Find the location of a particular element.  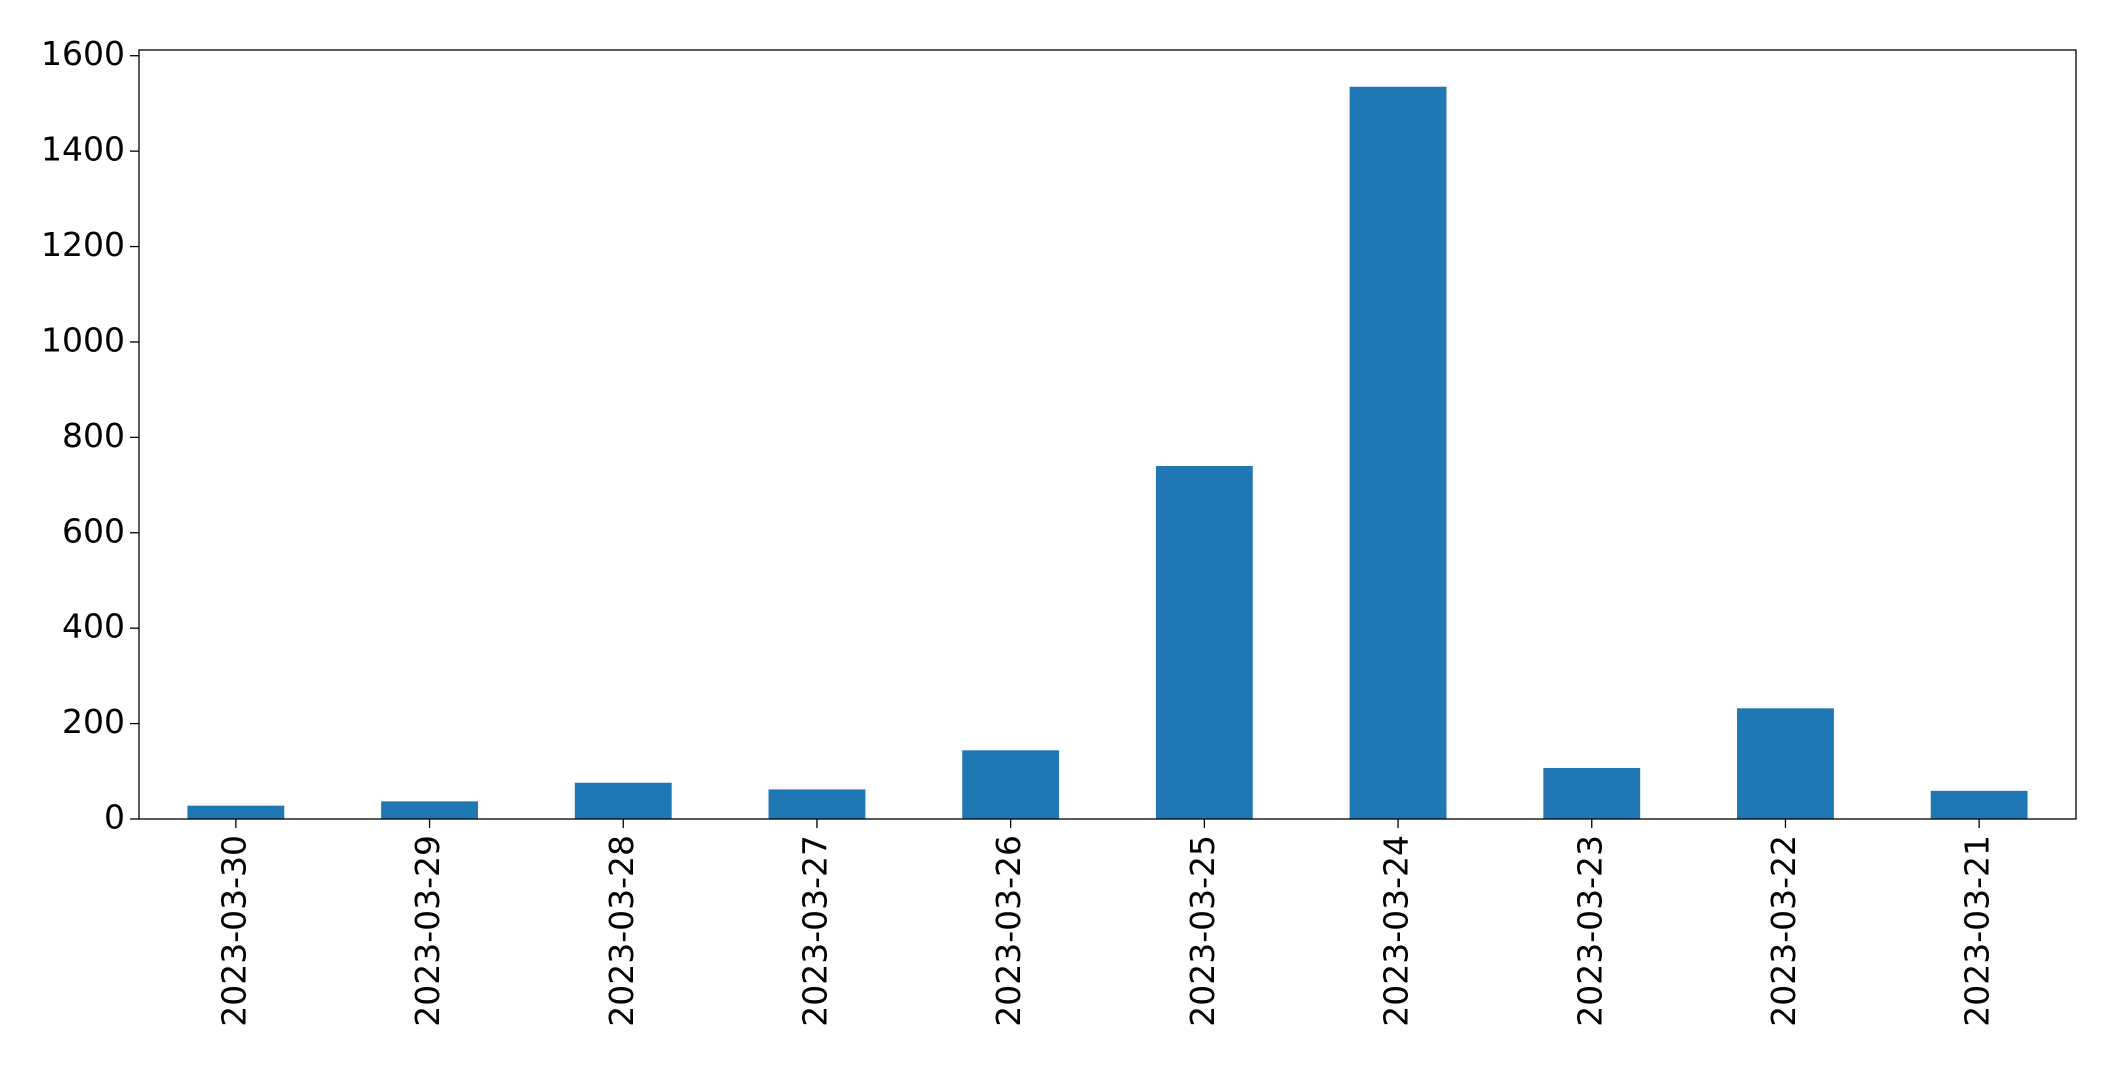

x-tick-label: 2023-03-22 is located at coordinates (1783, 931).